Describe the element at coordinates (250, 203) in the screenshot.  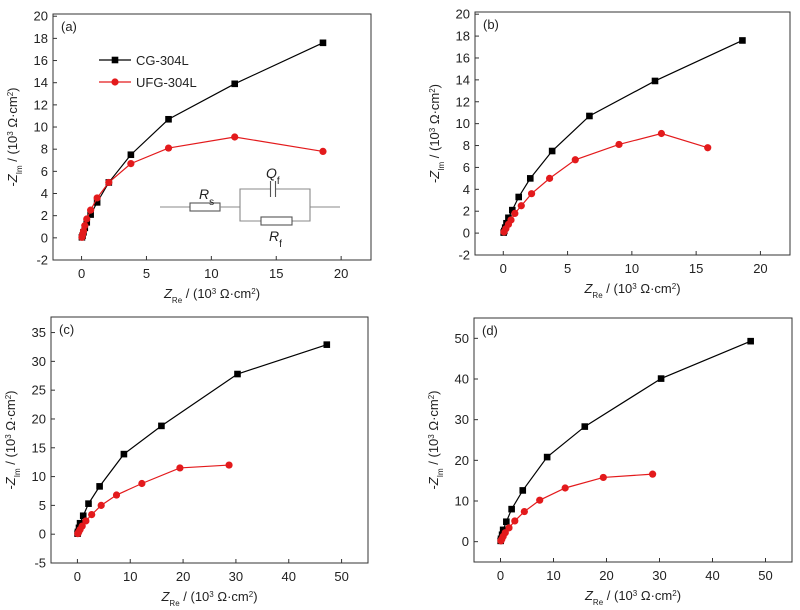
I see `equivalent-circuit-inset` at that location.